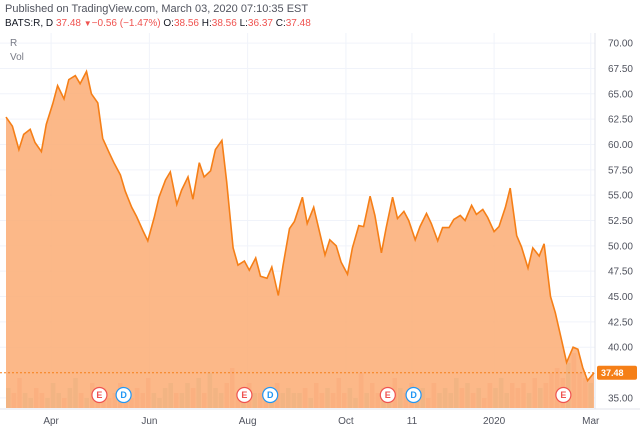  What do you see at coordinates (17, 57) in the screenshot?
I see `volume-label: Vol` at bounding box center [17, 57].